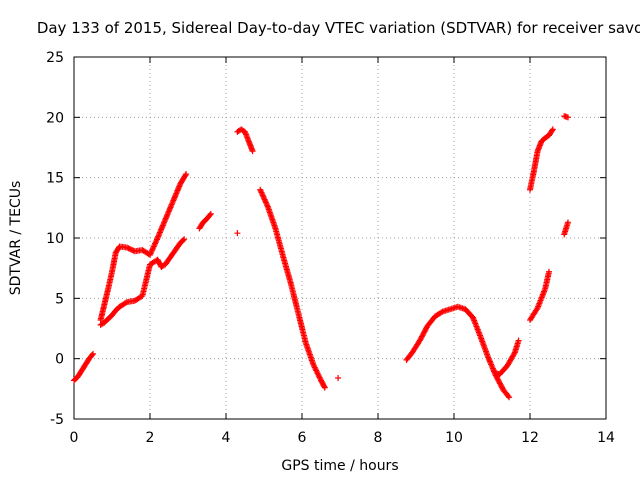  Describe the element at coordinates (55, 118) in the screenshot. I see `y-tick-label: 20` at that location.